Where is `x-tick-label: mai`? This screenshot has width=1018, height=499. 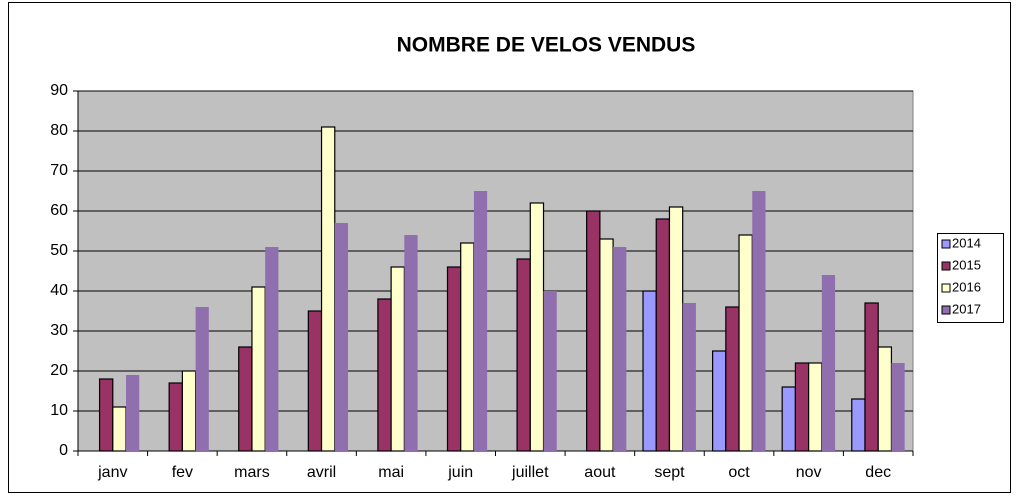 x-tick-label: mai is located at coordinates (391, 472).